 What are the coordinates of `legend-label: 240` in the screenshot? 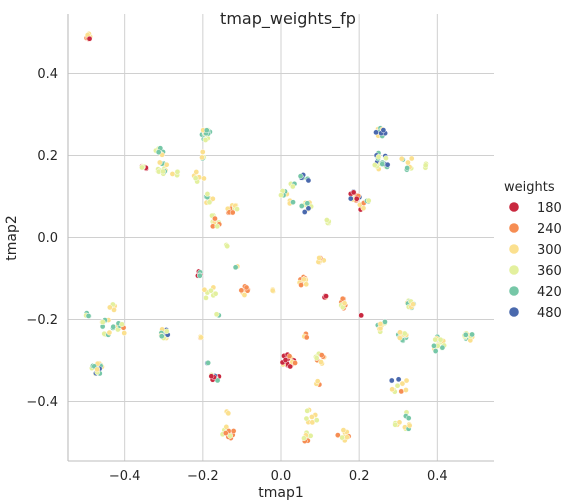 It's located at (549, 229).